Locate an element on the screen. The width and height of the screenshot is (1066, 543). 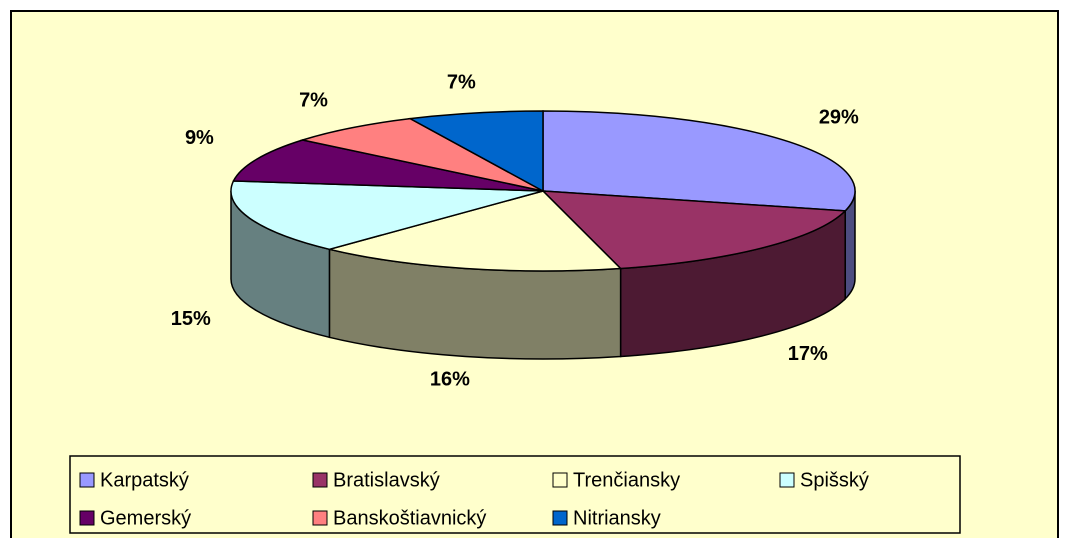
legend-label: Gemerský is located at coordinates (145, 518).